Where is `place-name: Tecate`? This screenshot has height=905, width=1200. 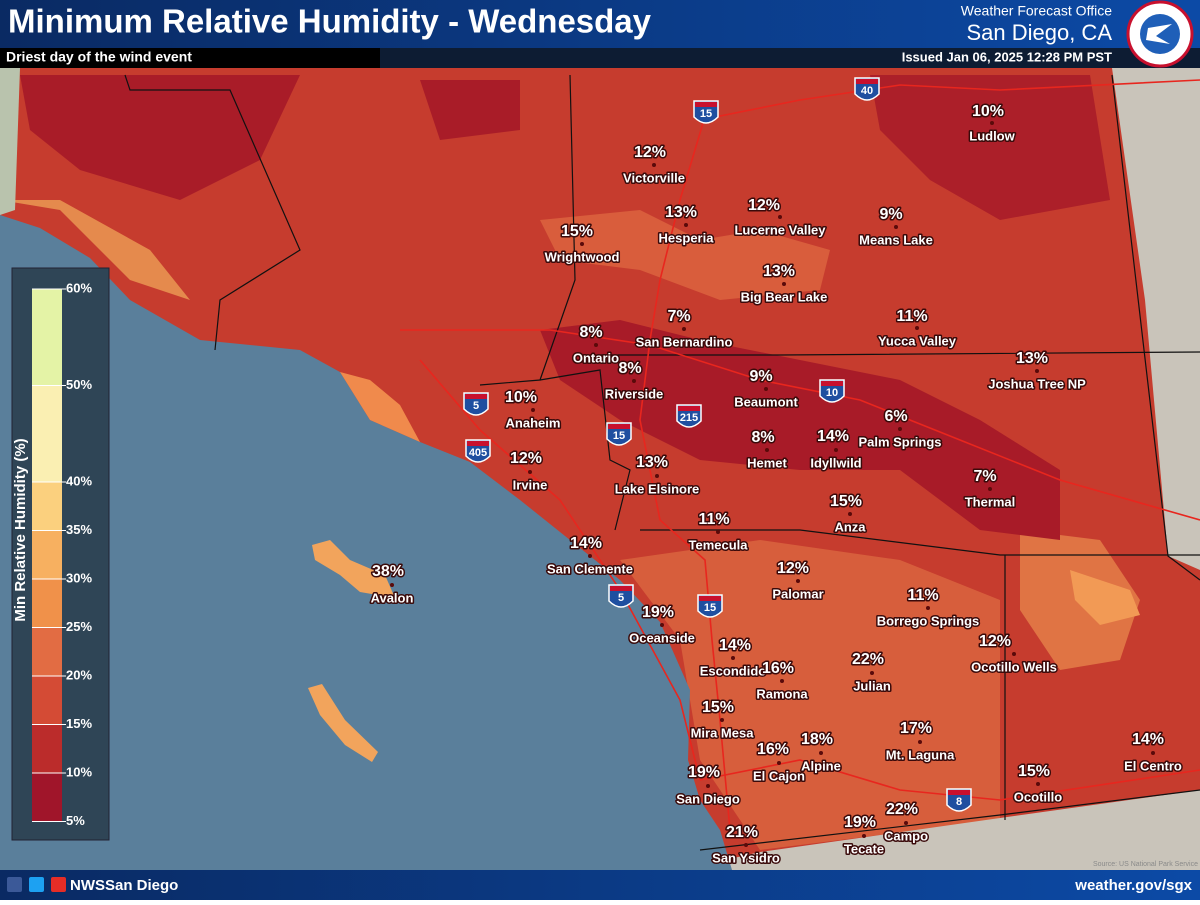
place-name: Tecate is located at coordinates (864, 848).